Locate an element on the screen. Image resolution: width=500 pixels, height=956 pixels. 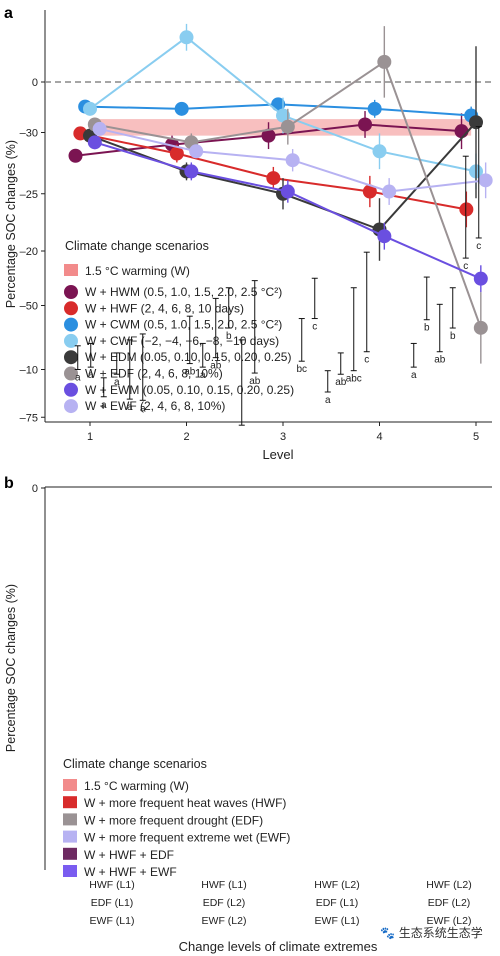
legend-swatch-cwf is located at coordinates (71, 340).